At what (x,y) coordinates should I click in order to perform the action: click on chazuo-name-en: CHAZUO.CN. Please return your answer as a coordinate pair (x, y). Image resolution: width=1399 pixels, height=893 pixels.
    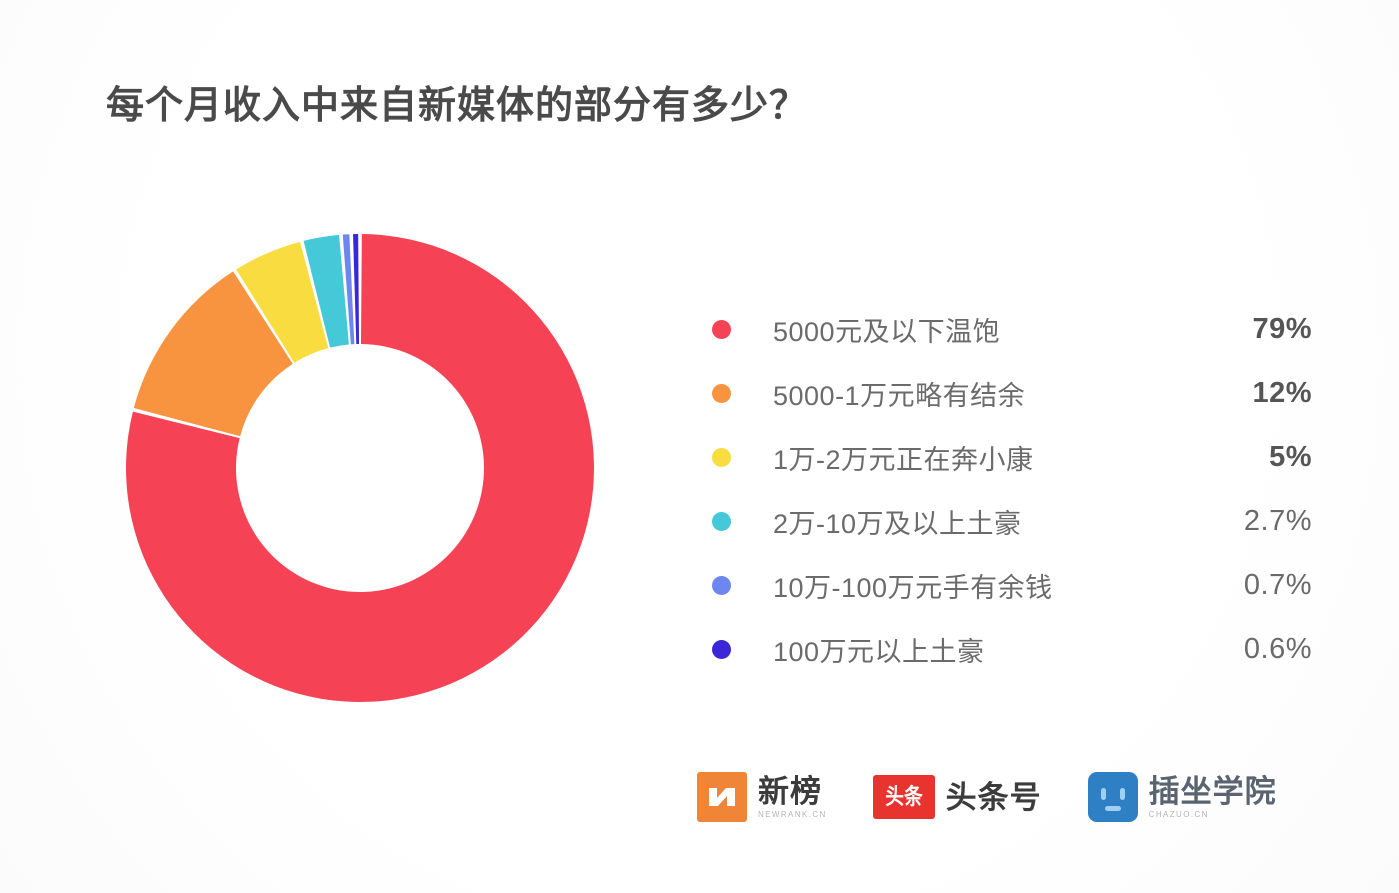
    Looking at the image, I should click on (1178, 814).